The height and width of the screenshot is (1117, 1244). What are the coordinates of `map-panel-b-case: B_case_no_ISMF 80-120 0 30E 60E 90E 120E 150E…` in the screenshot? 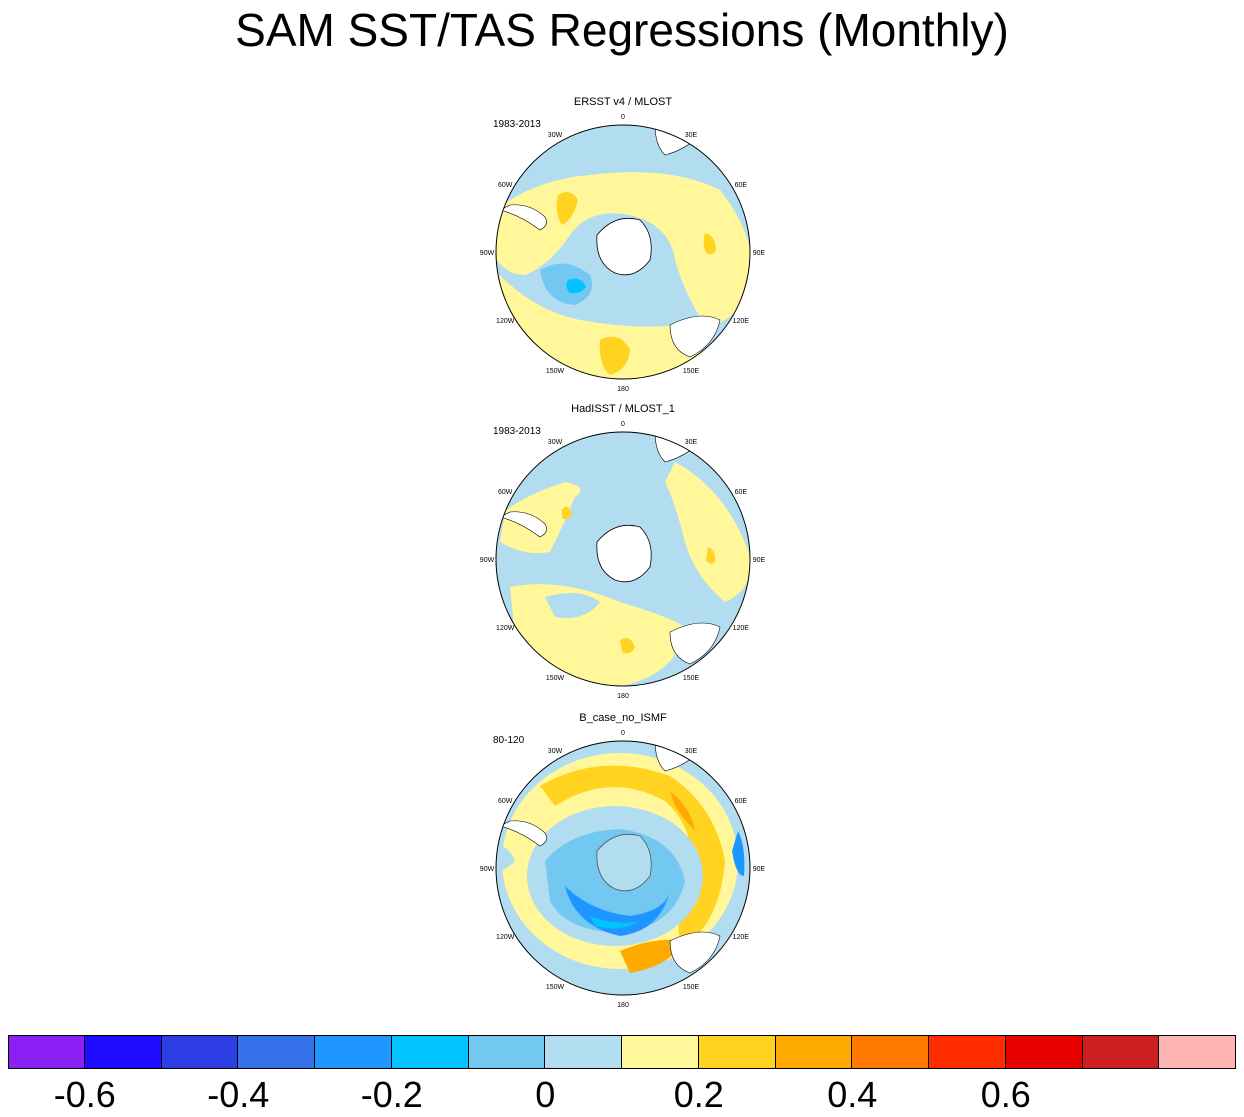 It's located at (623, 859).